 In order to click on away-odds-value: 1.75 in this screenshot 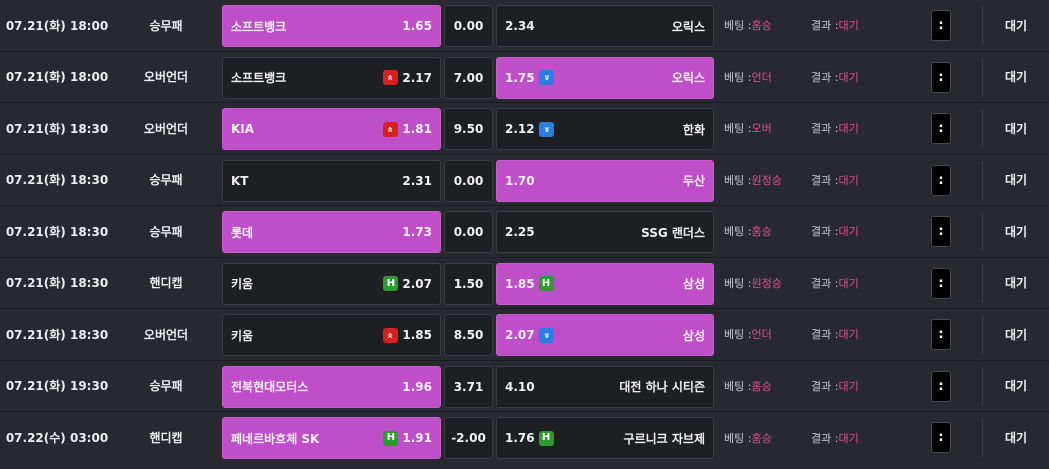, I will do `click(520, 77)`.